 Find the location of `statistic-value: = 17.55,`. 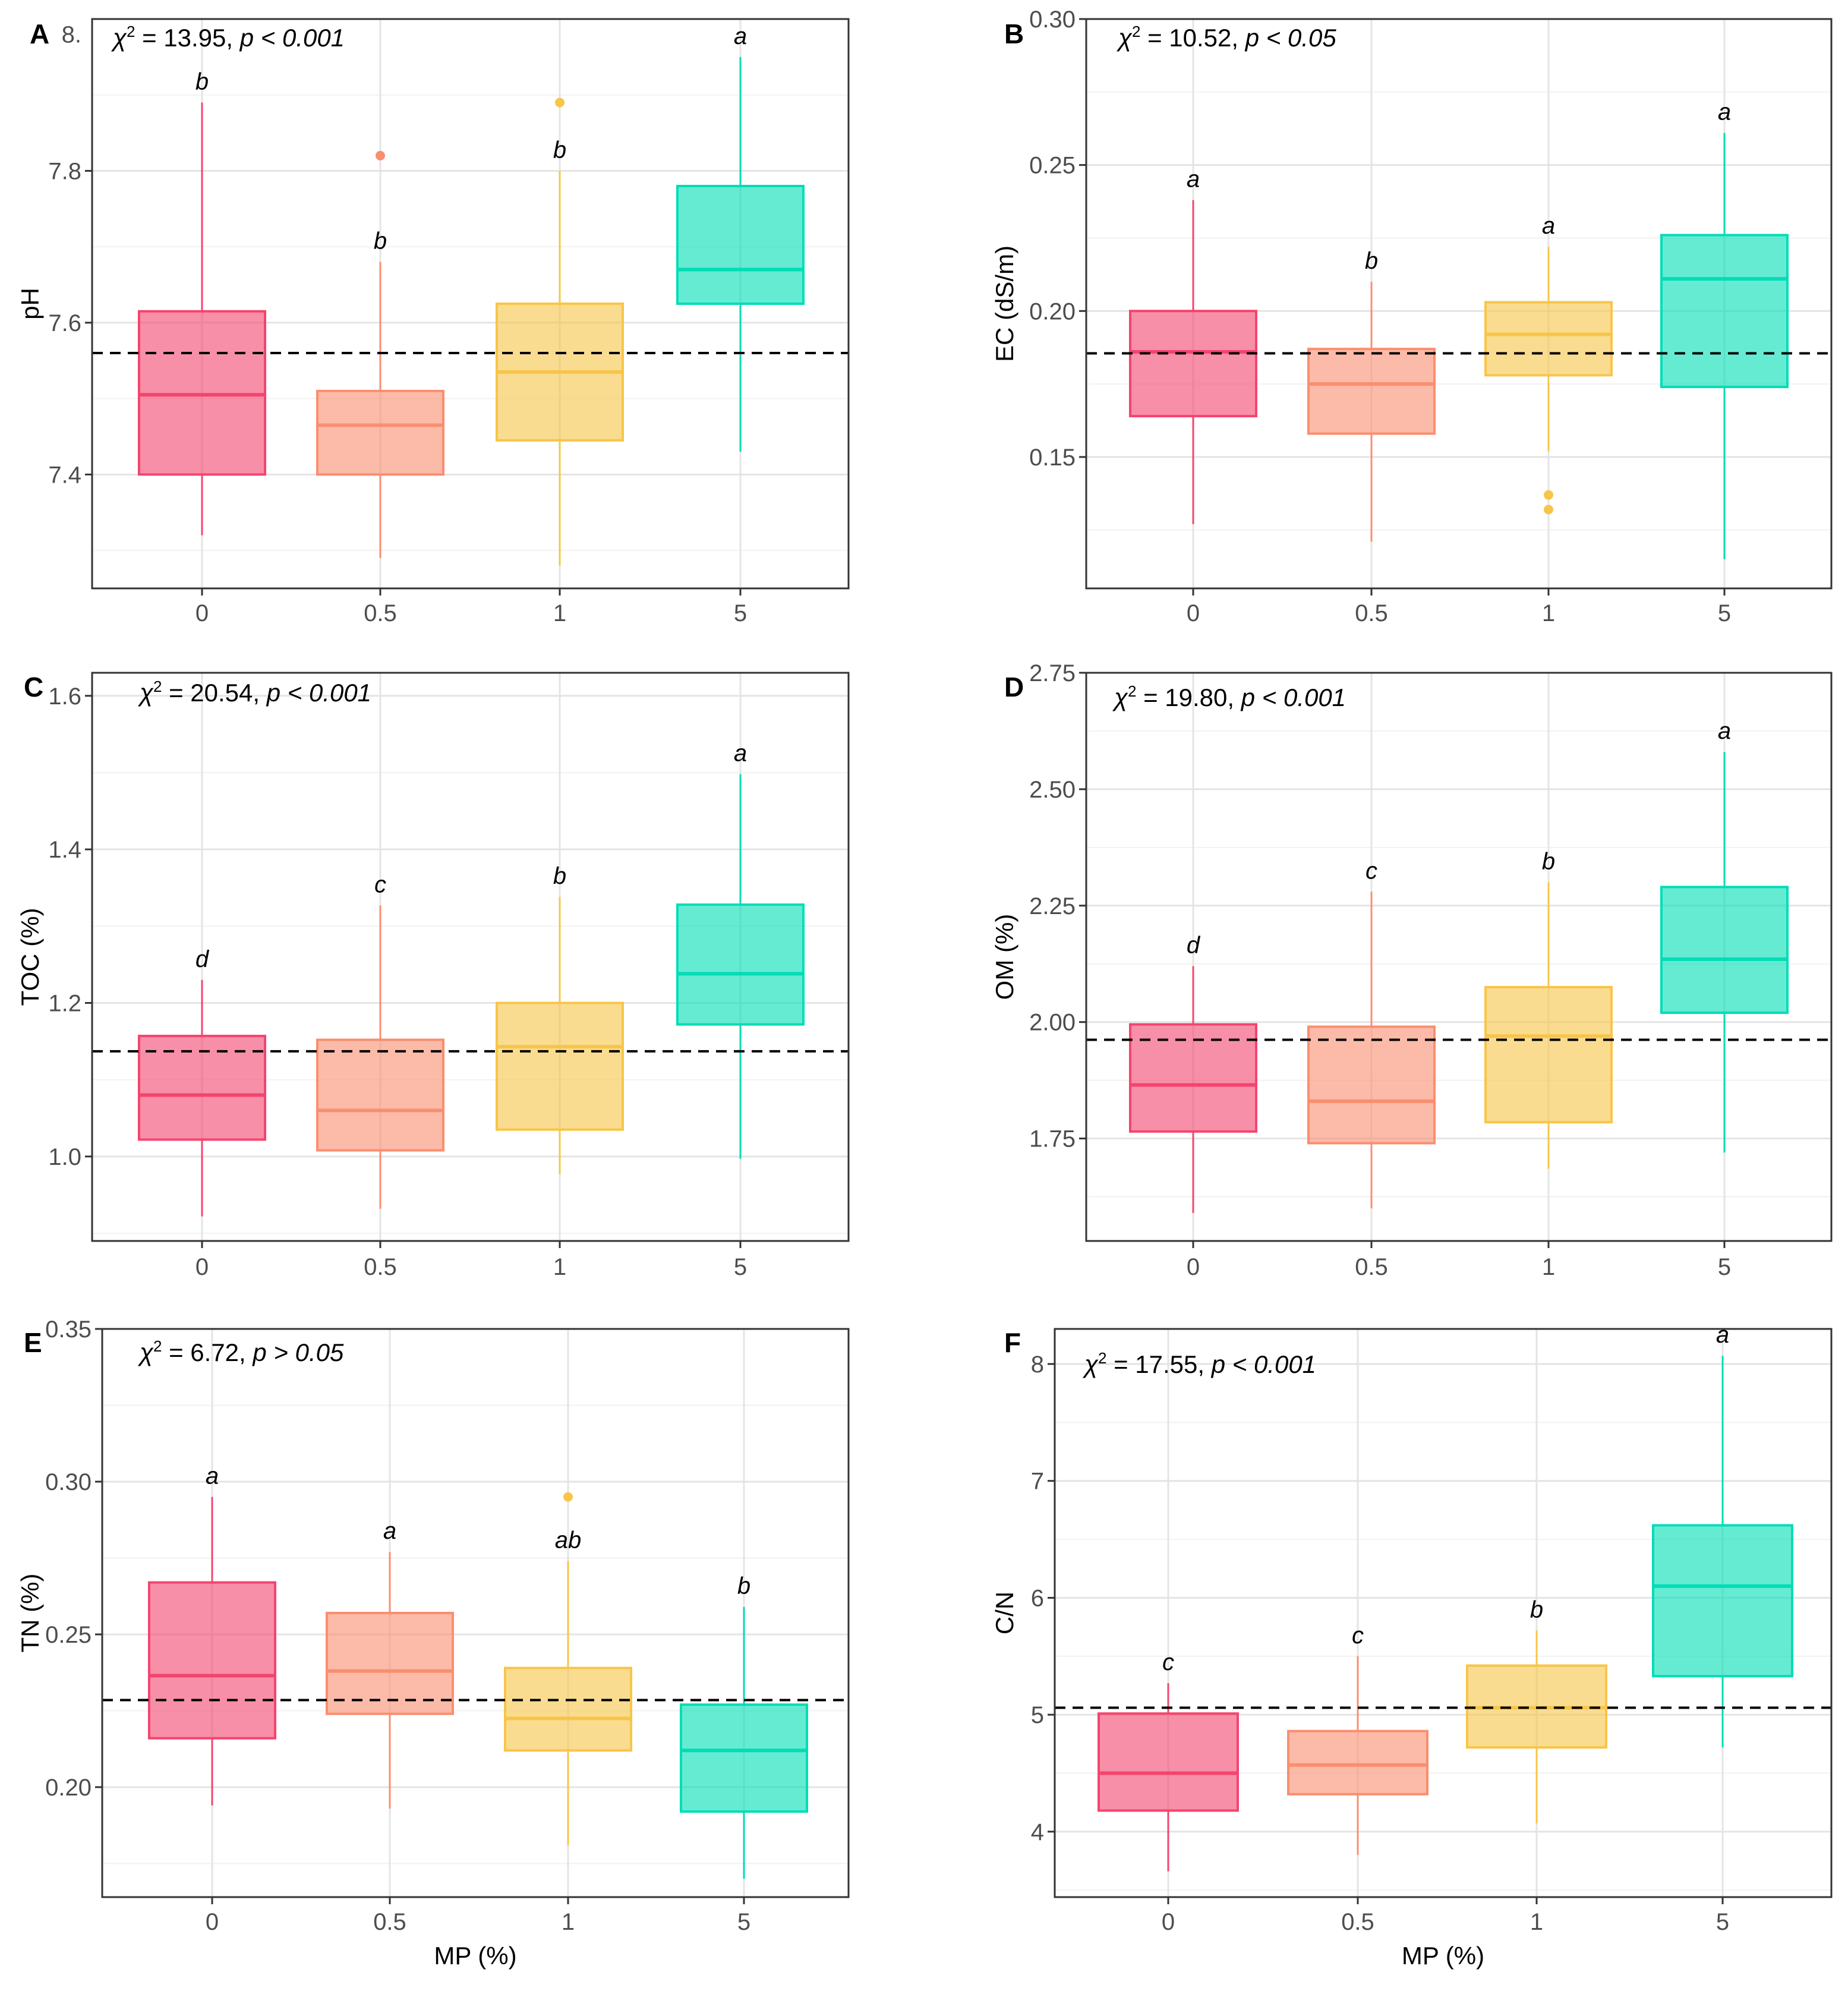

statistic-value: = 17.55, is located at coordinates (1158, 1364).